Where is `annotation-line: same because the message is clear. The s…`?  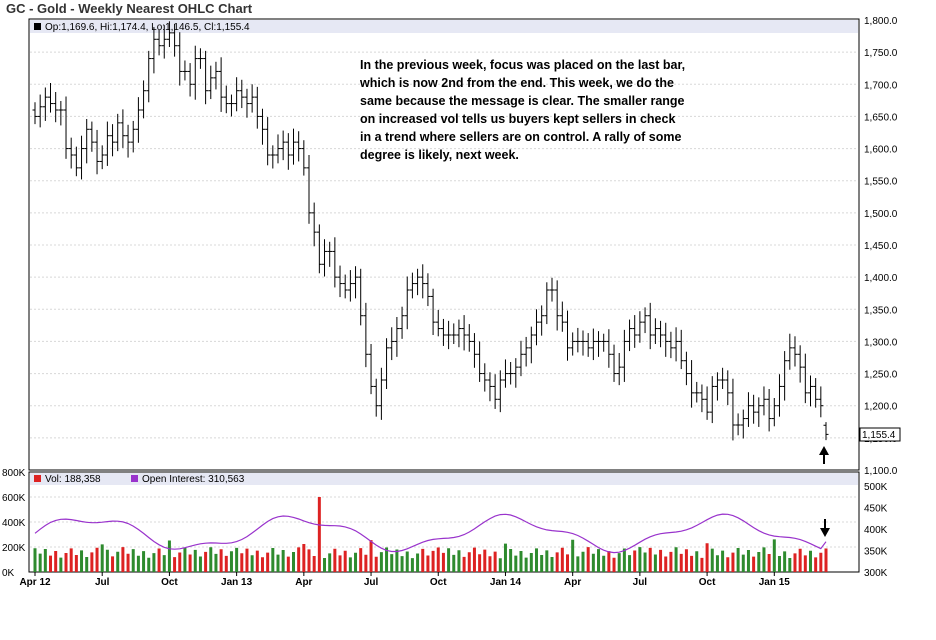
annotation-line: same because the message is clear. The s… is located at coordinates (522, 101).